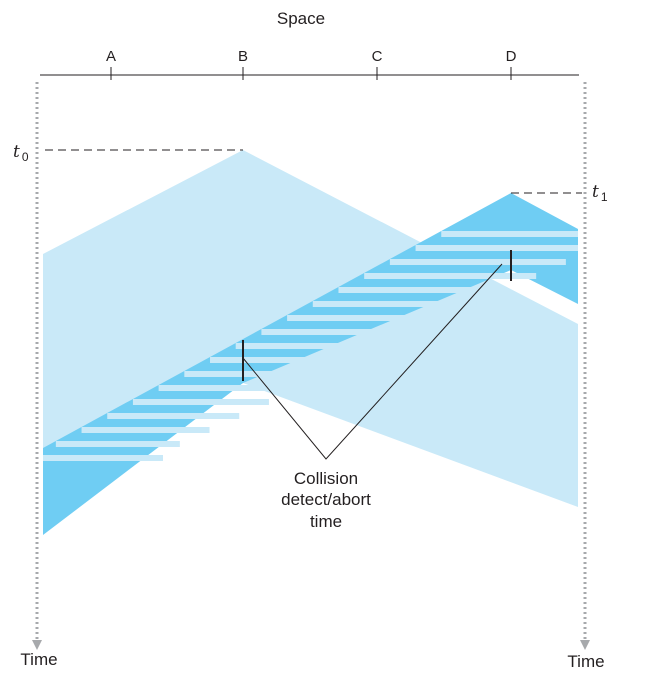 This screenshot has width=654, height=690. What do you see at coordinates (372, 361) in the screenshot?
I see `collision-leader-lines` at bounding box center [372, 361].